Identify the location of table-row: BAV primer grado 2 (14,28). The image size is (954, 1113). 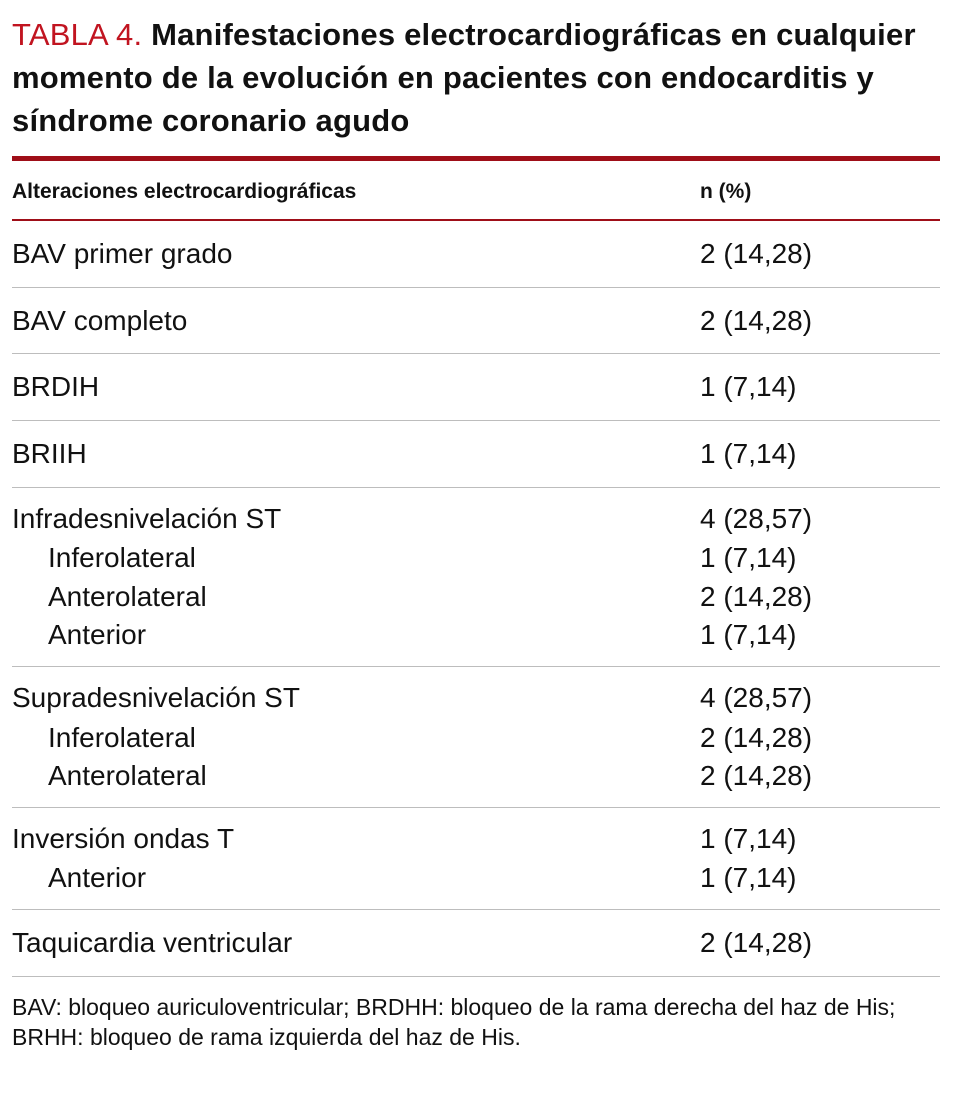
(476, 254).